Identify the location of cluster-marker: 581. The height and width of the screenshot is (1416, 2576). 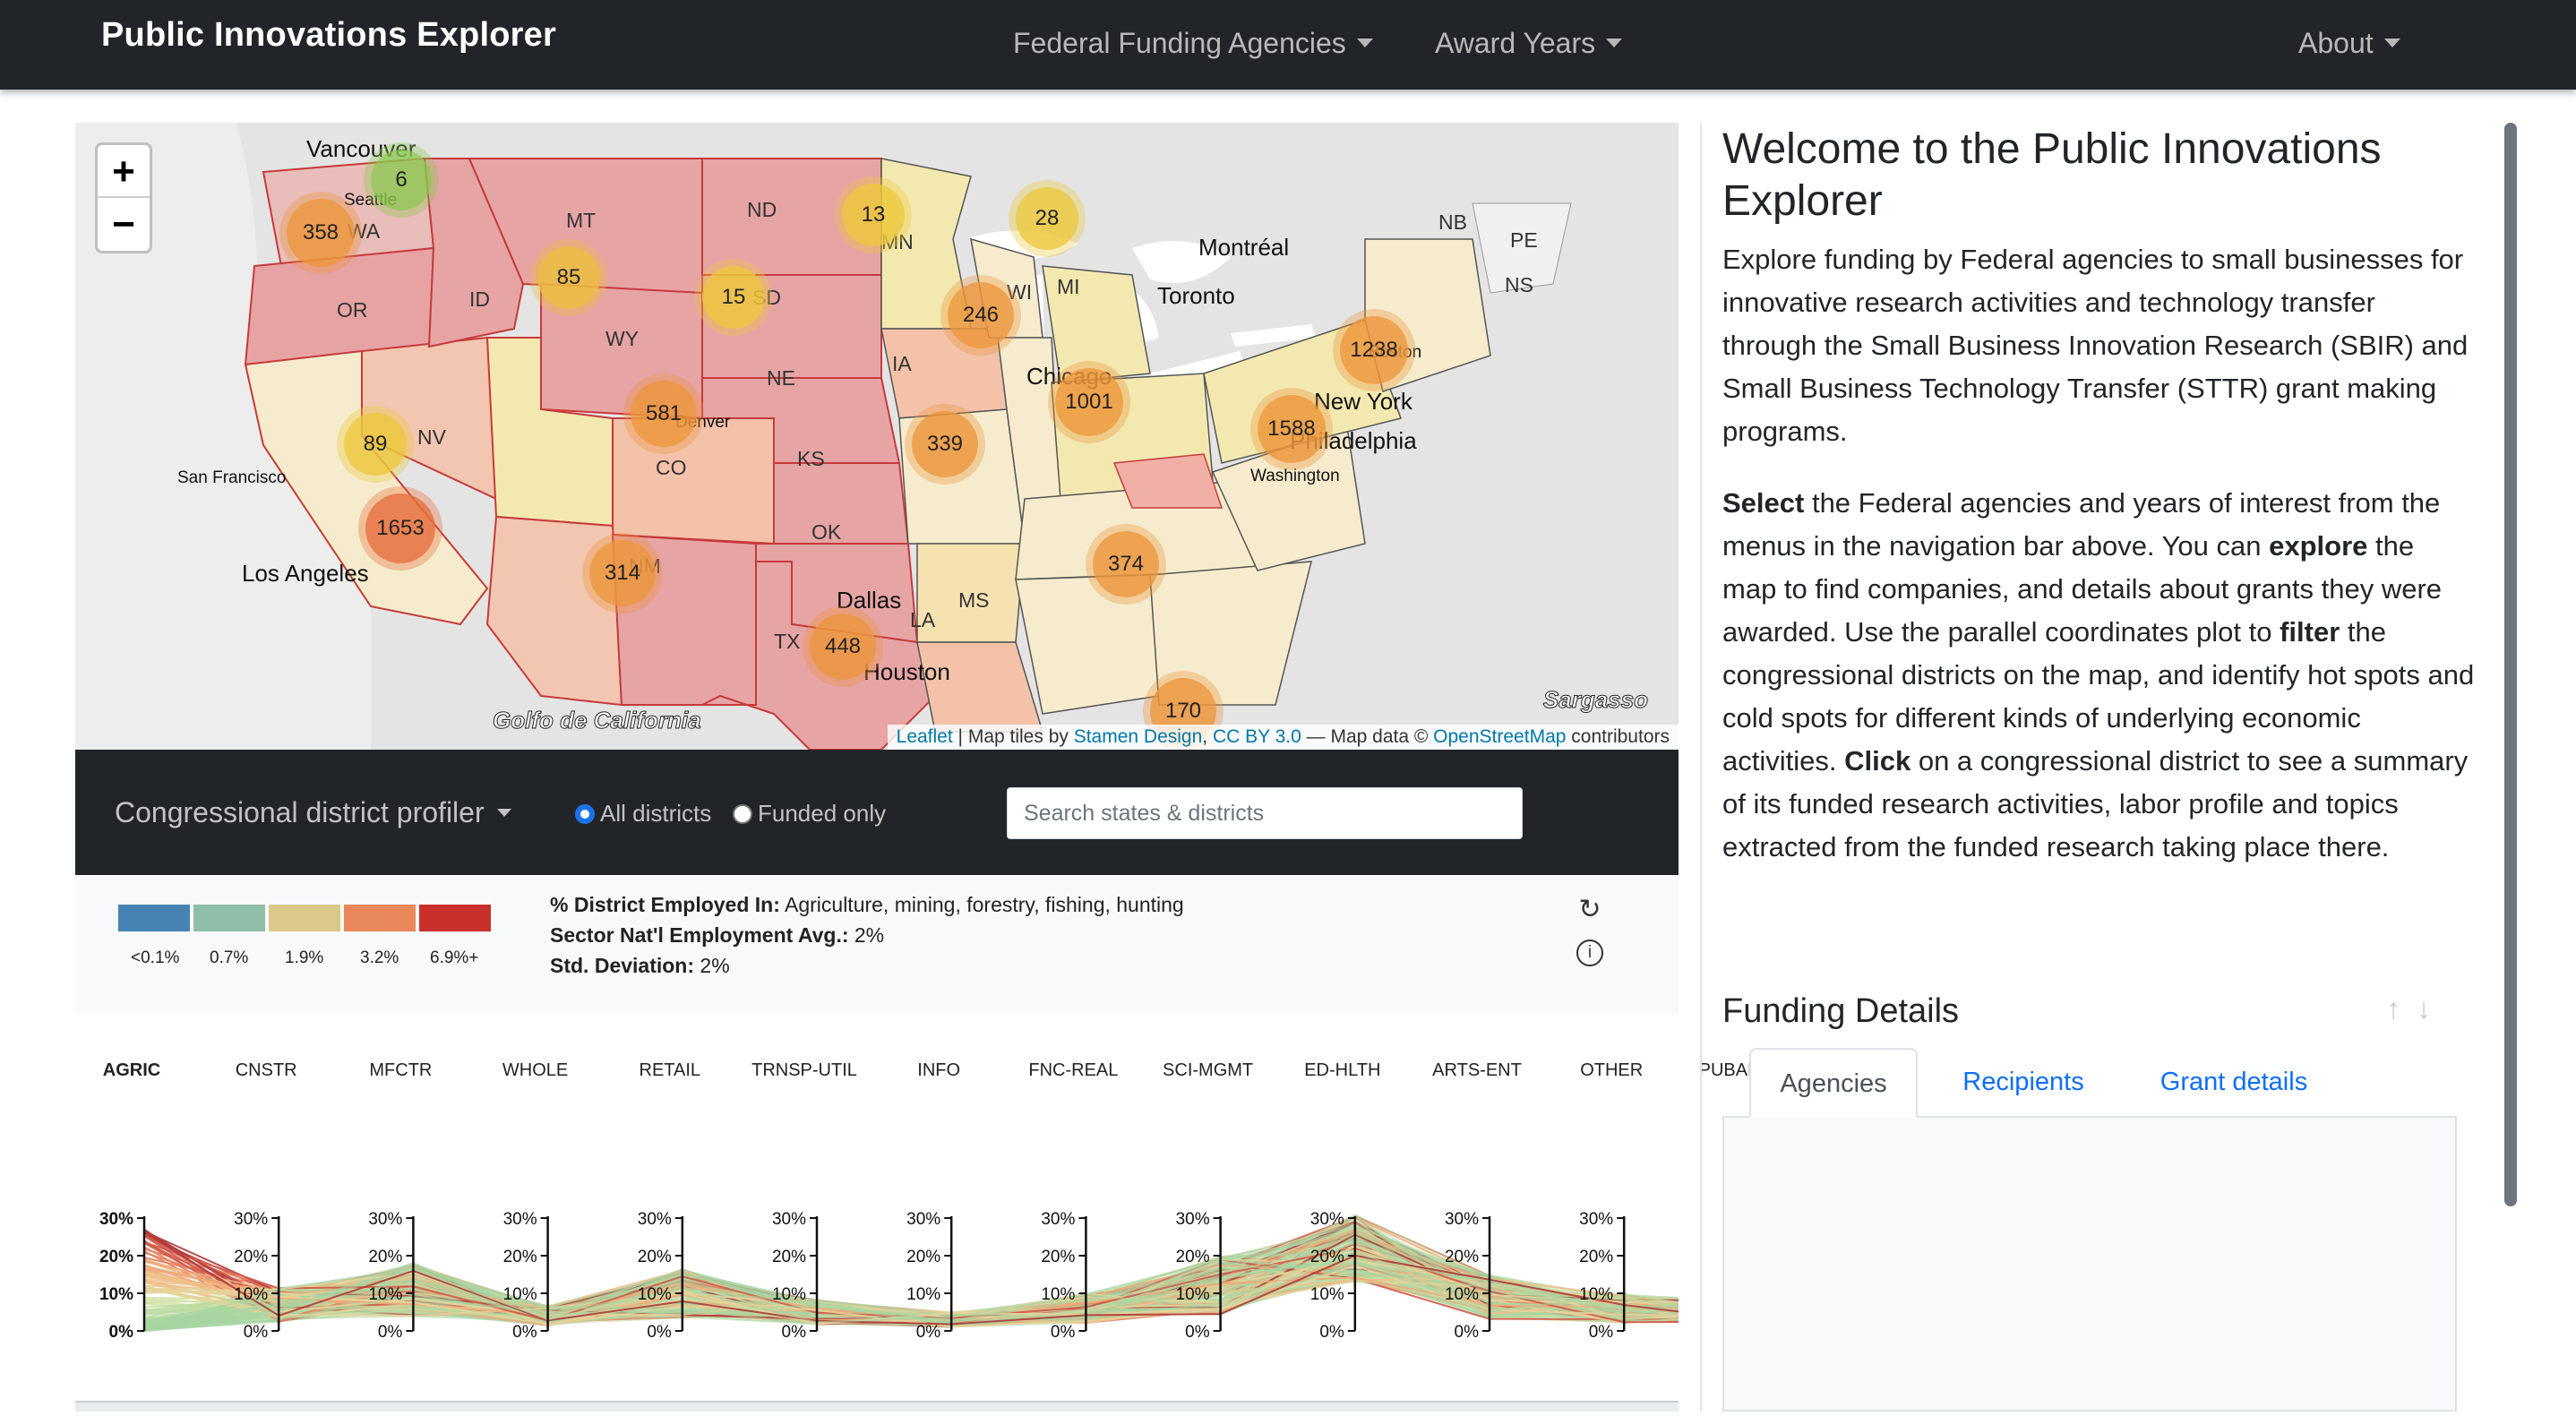
(664, 414).